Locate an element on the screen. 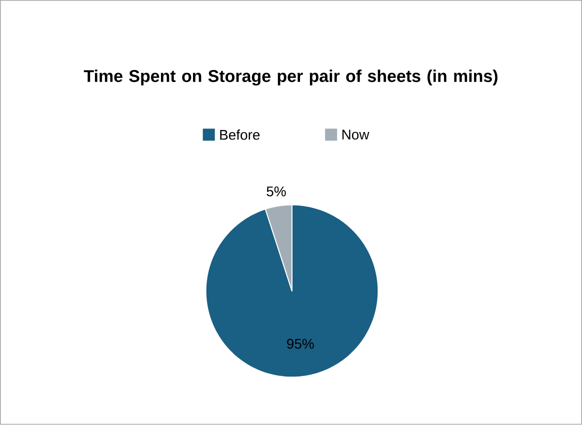 The height and width of the screenshot is (425, 582). legend-label: Before is located at coordinates (240, 135).